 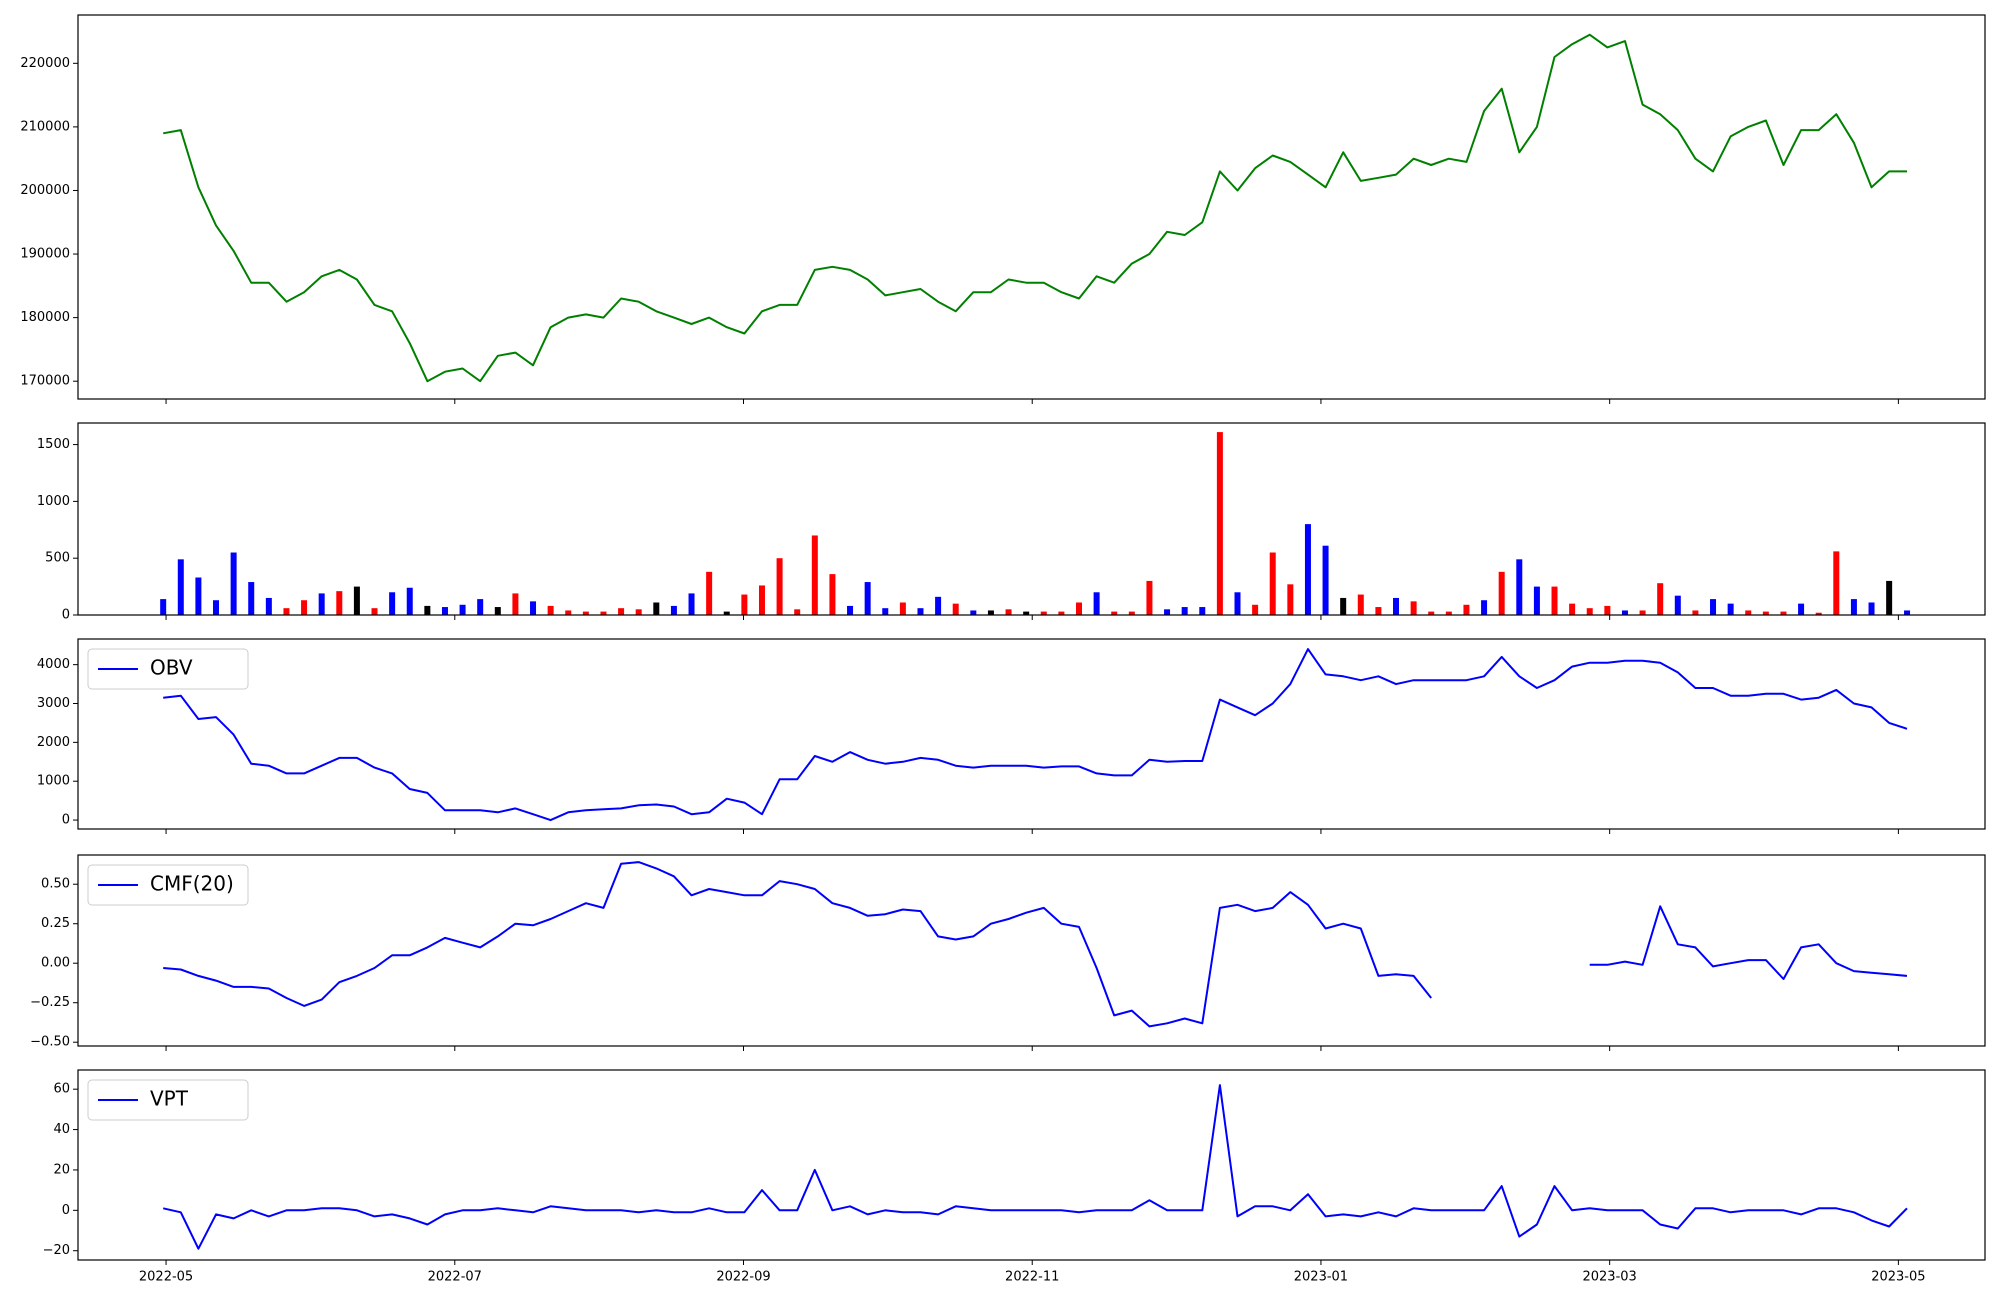 I want to click on x-tick-label: 2023-03, so click(x=1609, y=1277).